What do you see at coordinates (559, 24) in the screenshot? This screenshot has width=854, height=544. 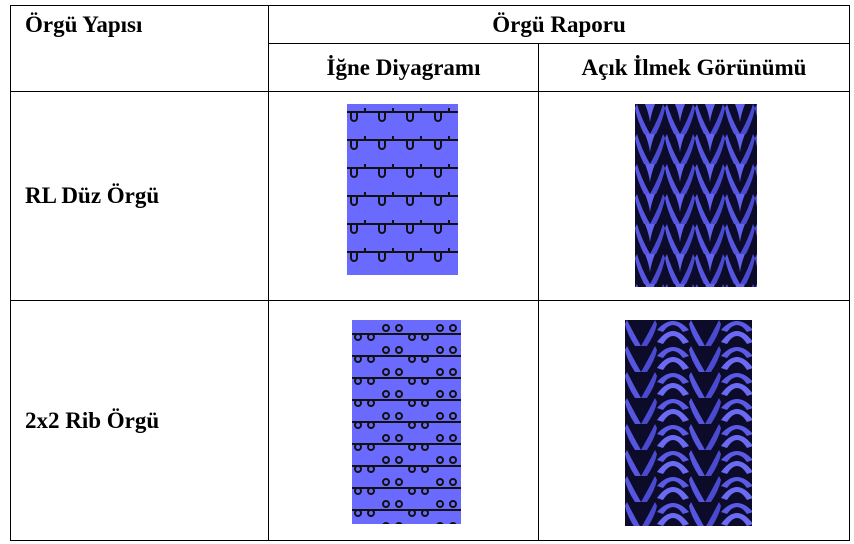 I see `header-report: Örgü Raporu` at bounding box center [559, 24].